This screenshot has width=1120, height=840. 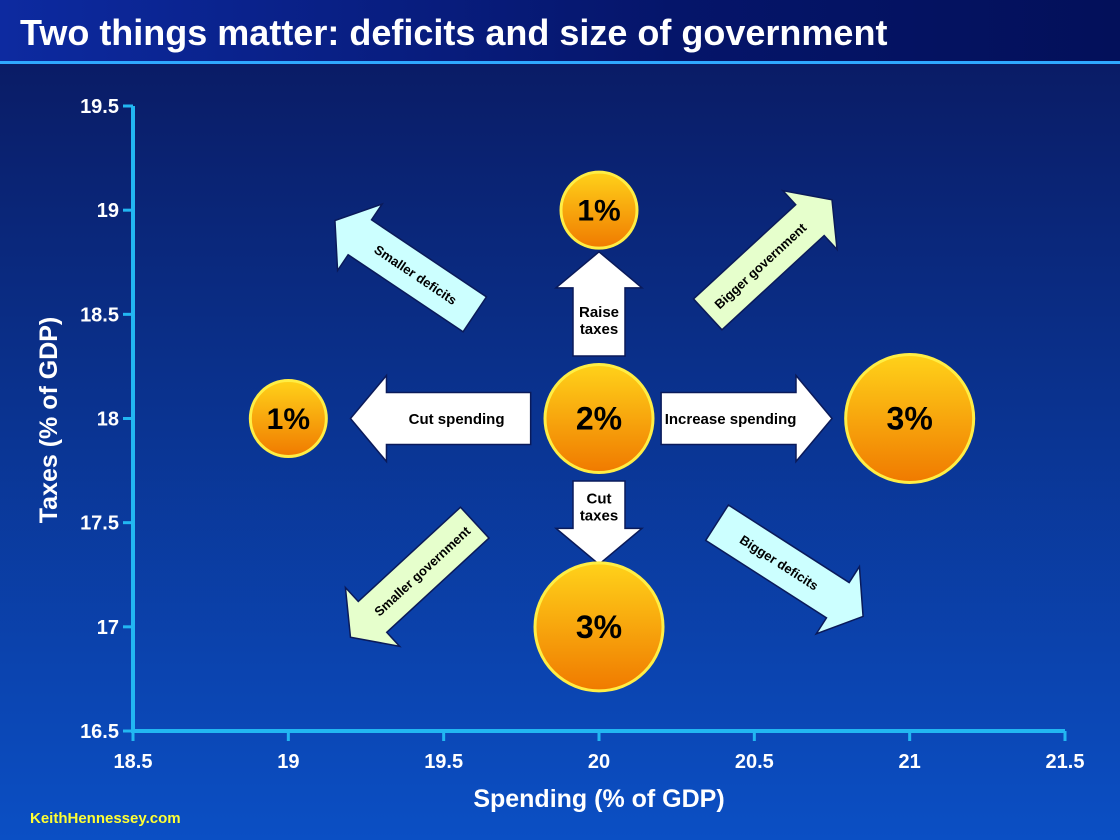 What do you see at coordinates (910, 762) in the screenshot?
I see `x-tick-label: 21` at bounding box center [910, 762].